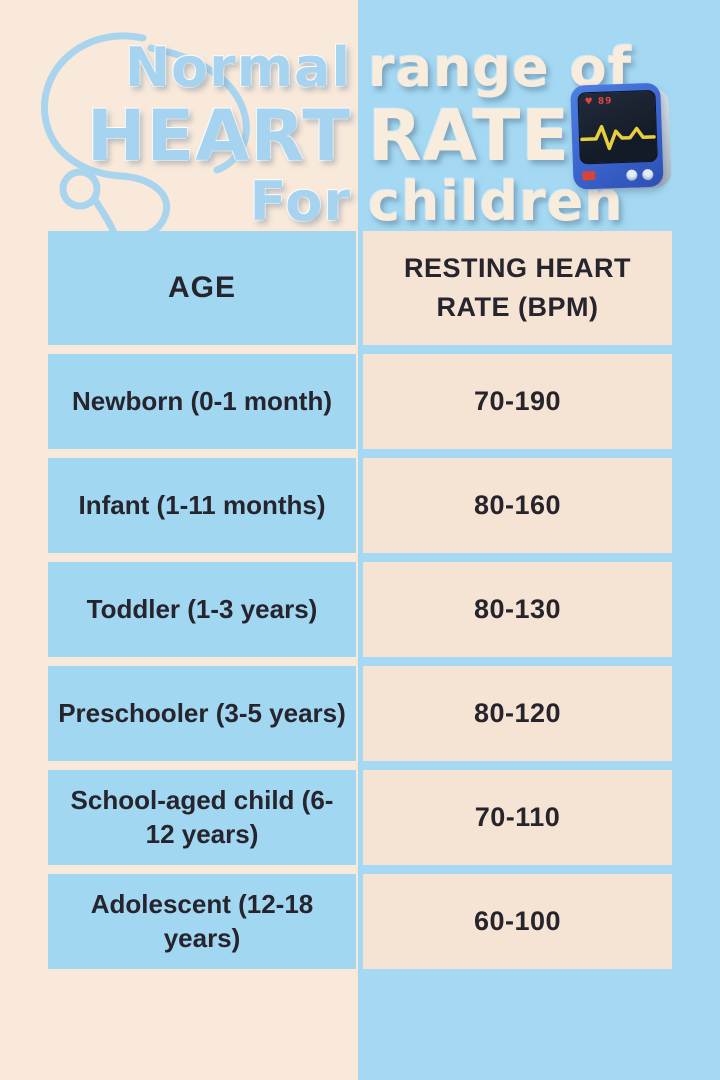 The image size is (720, 1080). I want to click on table-row-adolescent-age: Adolescent (12-18 years), so click(202, 921).